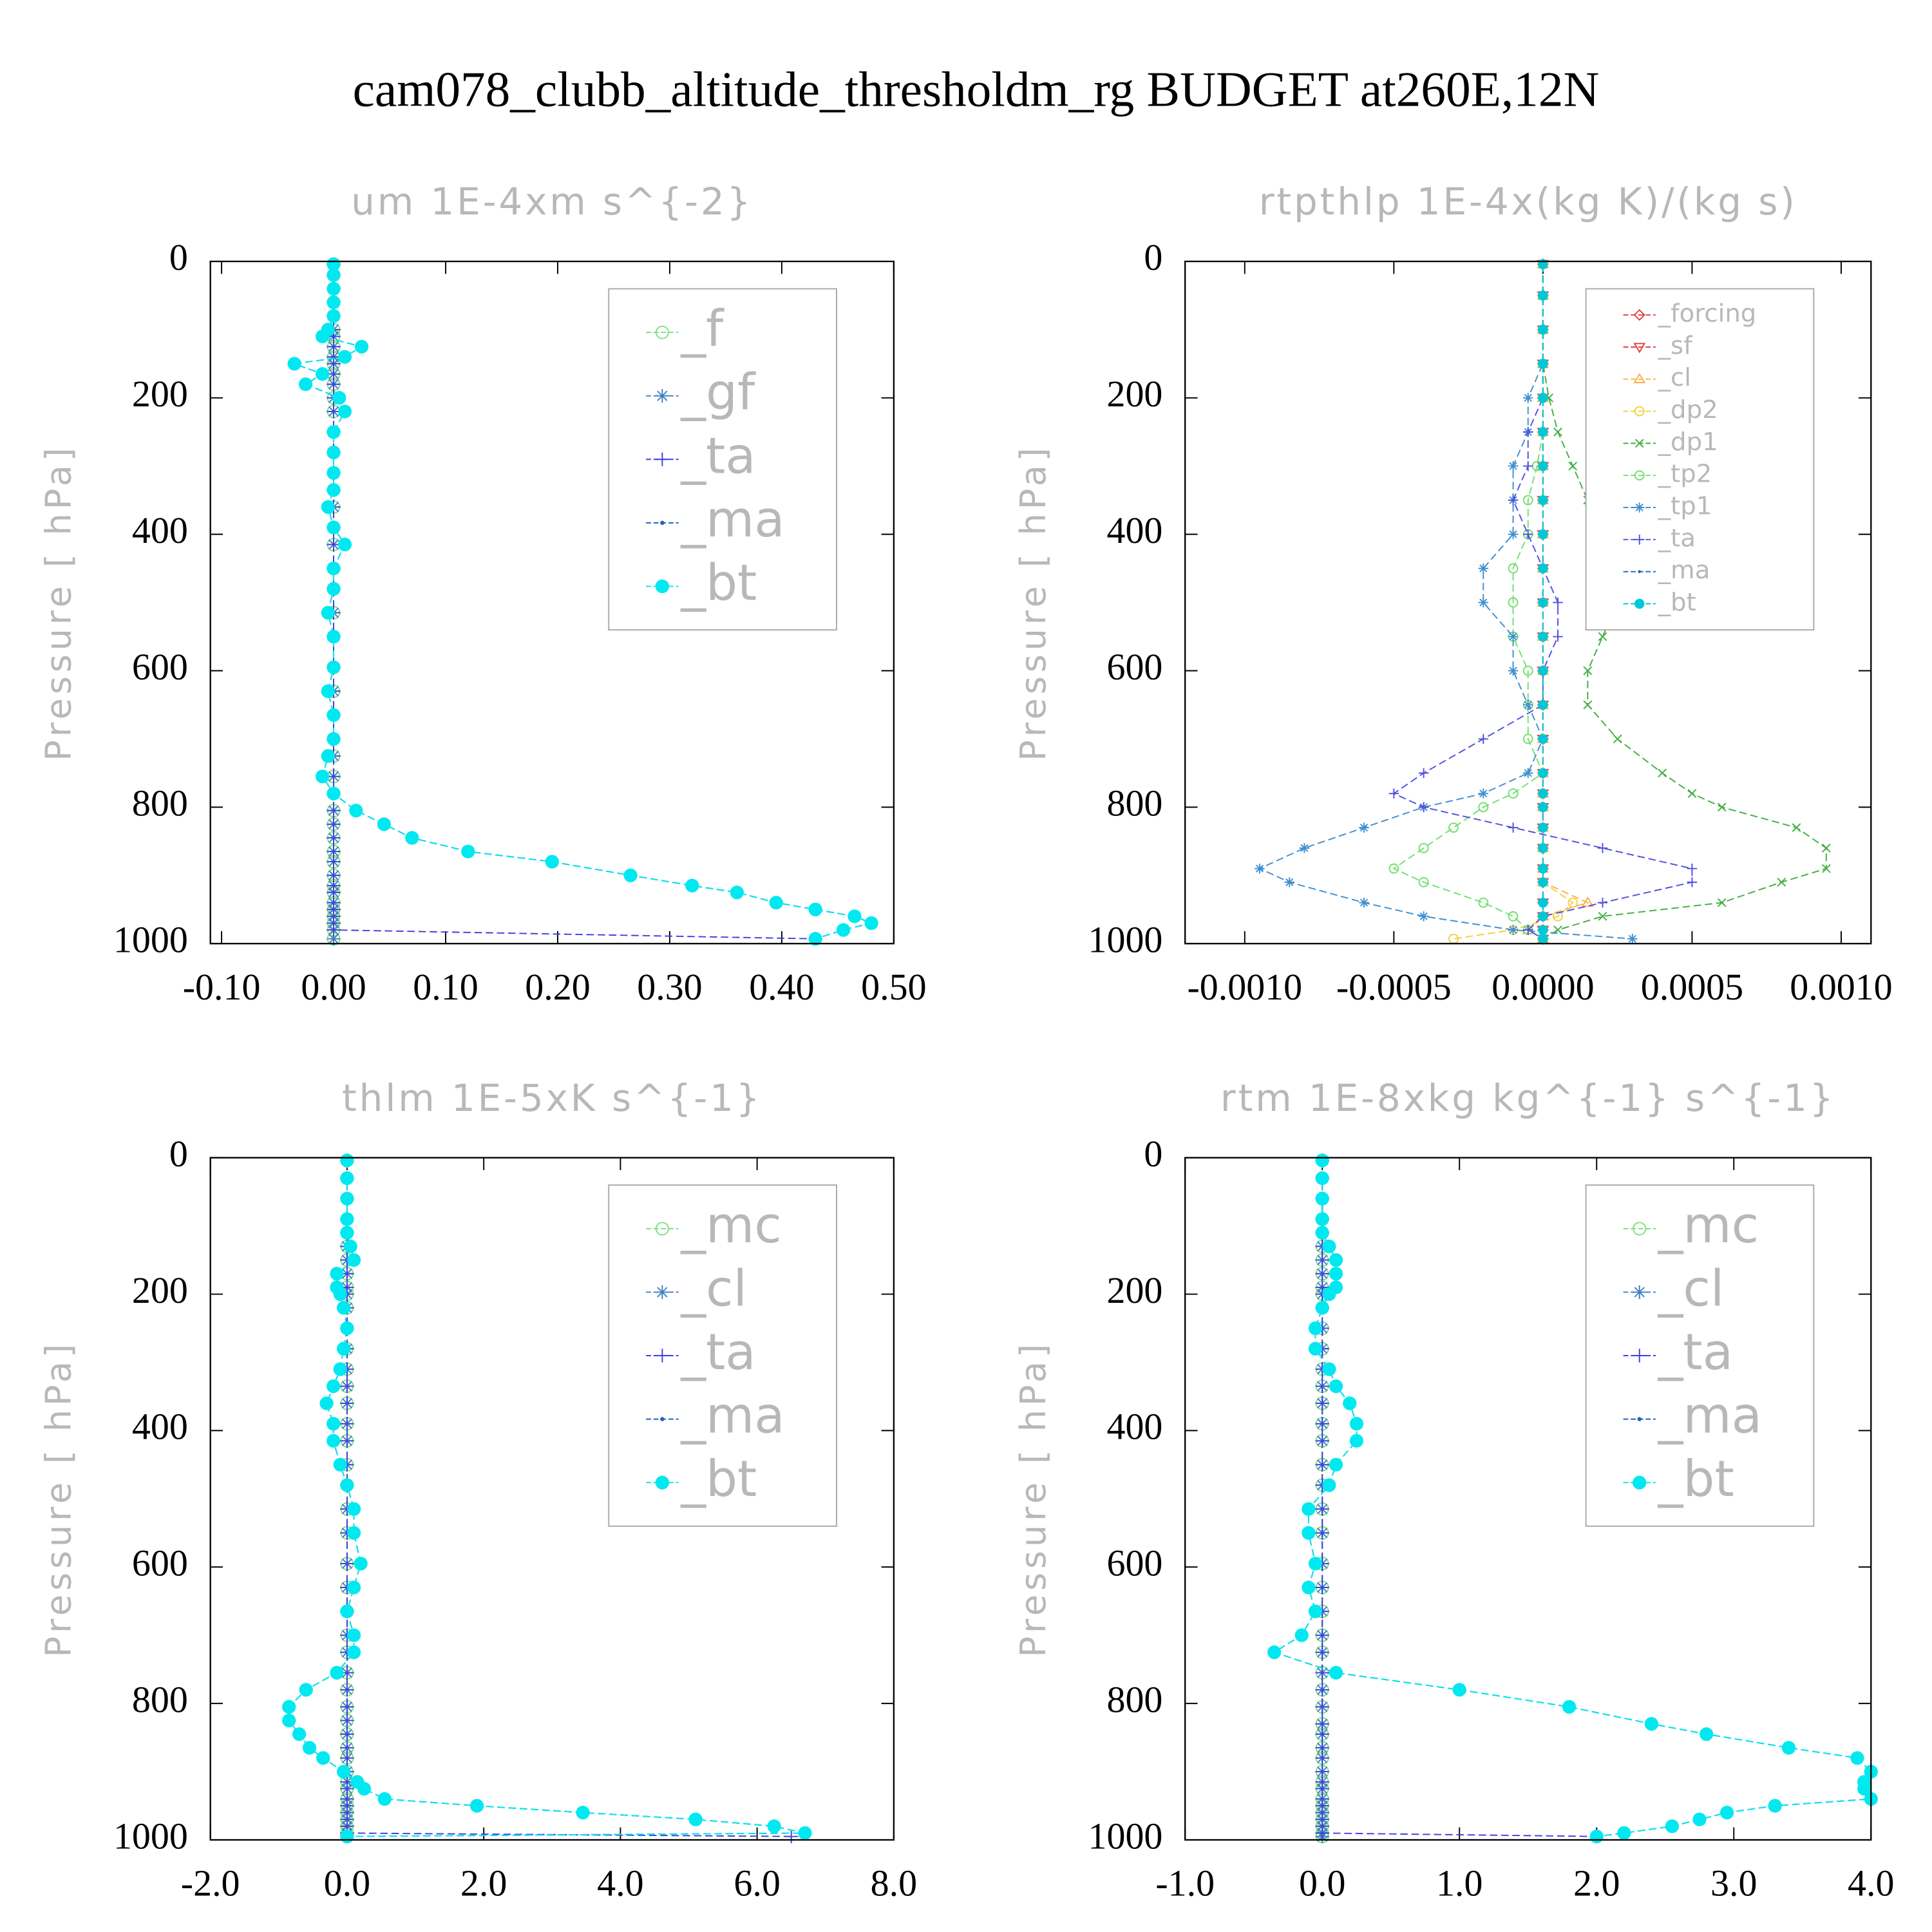  Describe the element at coordinates (552, 1098) in the screenshot. I see `panel-title: thlm 1E-5xK s^{-1}` at that location.